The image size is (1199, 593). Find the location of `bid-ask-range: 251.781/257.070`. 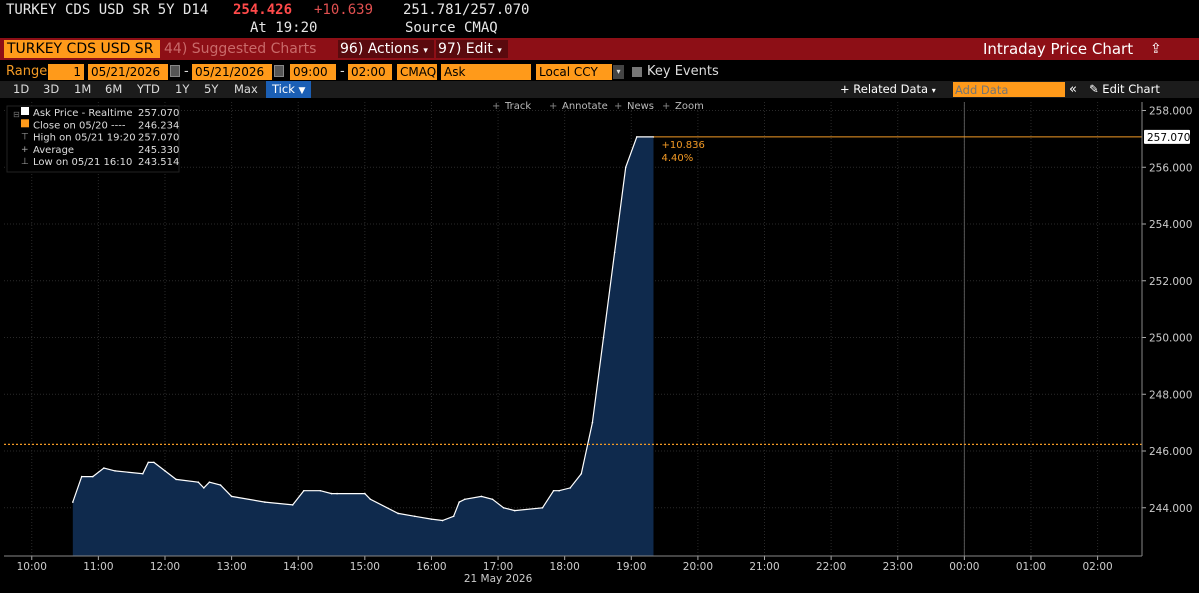

bid-ask-range: 251.781/257.070 is located at coordinates (466, 10).